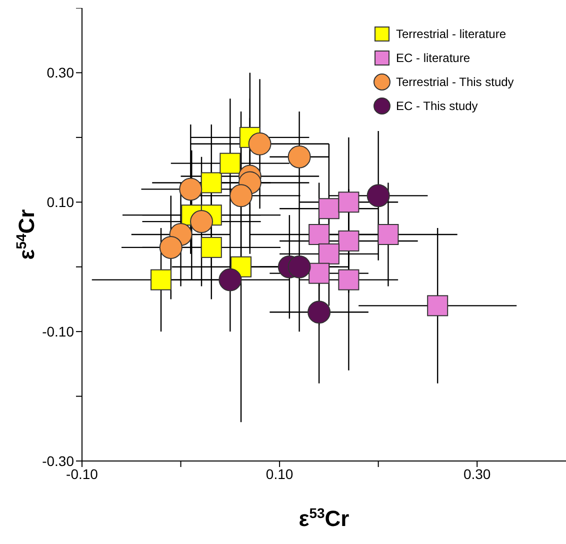 The height and width of the screenshot is (544, 566). What do you see at coordinates (280, 474) in the screenshot?
I see `x-tick-label: 0.10` at bounding box center [280, 474].